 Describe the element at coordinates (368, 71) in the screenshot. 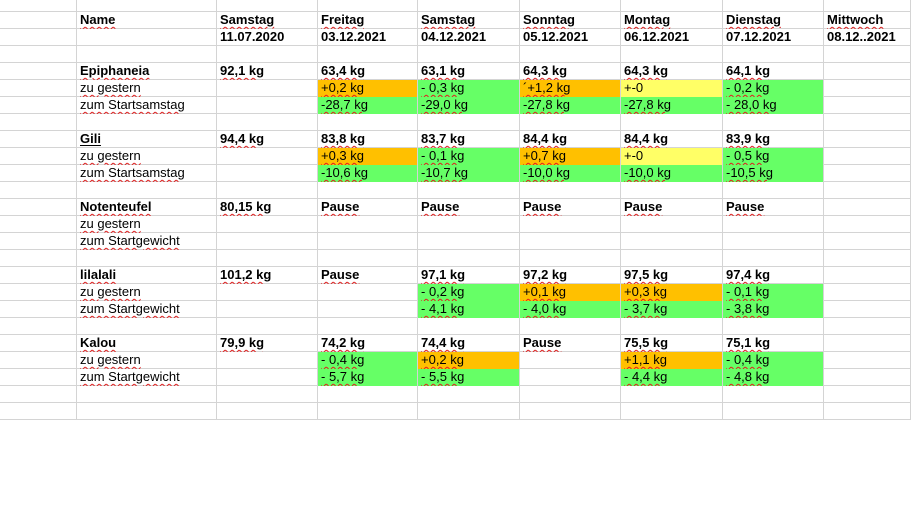

I see `table-cell: 63,4 kg` at that location.